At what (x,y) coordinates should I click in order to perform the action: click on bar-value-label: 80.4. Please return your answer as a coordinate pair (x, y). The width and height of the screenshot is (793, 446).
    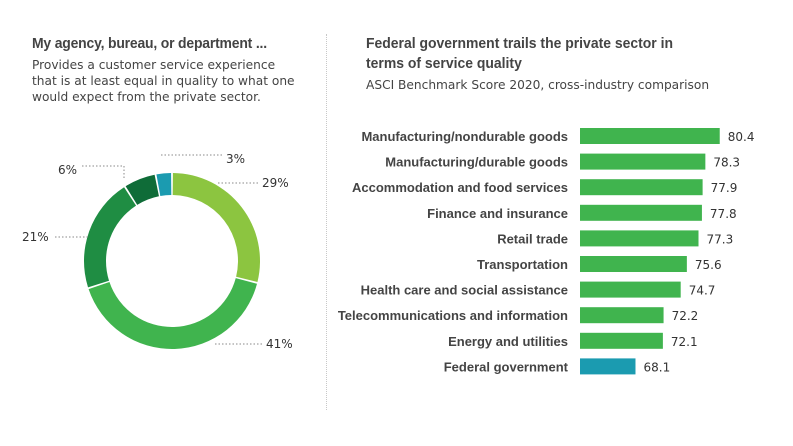
    Looking at the image, I should click on (741, 137).